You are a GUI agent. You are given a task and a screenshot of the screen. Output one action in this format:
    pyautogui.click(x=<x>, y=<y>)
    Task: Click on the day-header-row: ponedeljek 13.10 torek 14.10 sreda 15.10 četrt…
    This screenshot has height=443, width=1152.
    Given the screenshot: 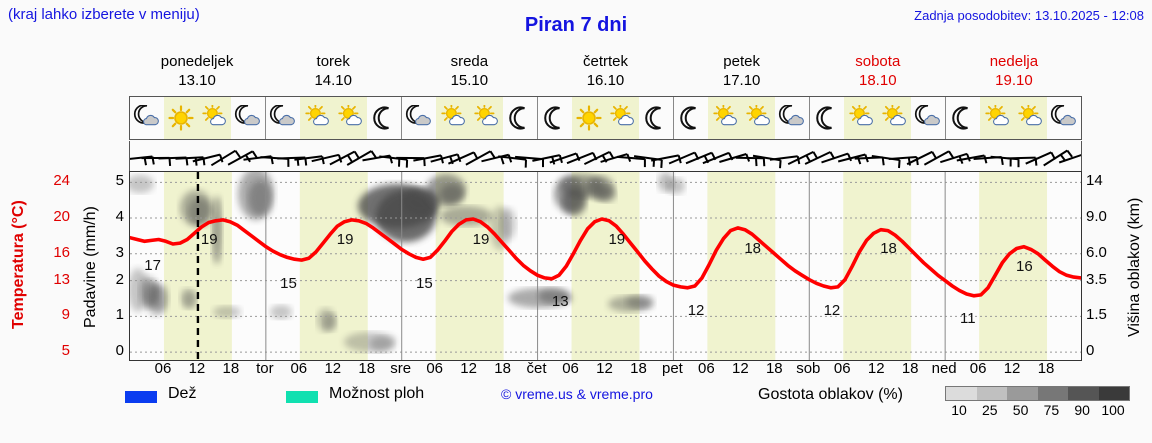 What is the action you would take?
    pyautogui.click(x=605, y=72)
    